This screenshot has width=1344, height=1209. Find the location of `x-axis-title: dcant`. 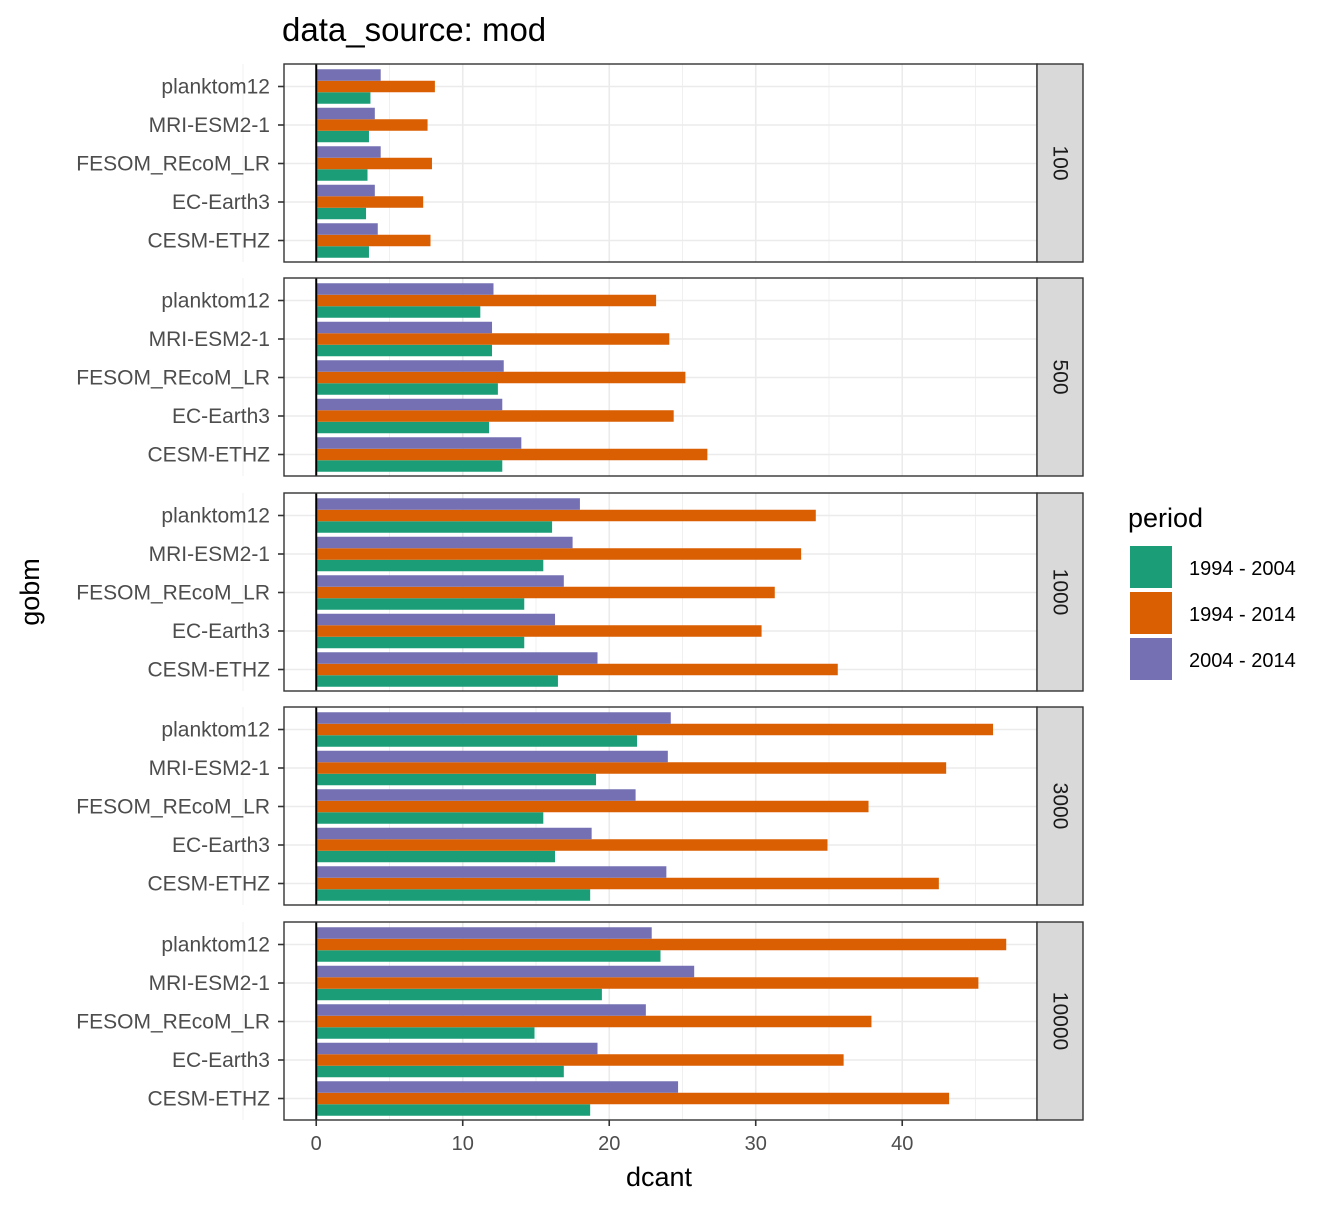

x-axis-title: dcant is located at coordinates (659, 1177).